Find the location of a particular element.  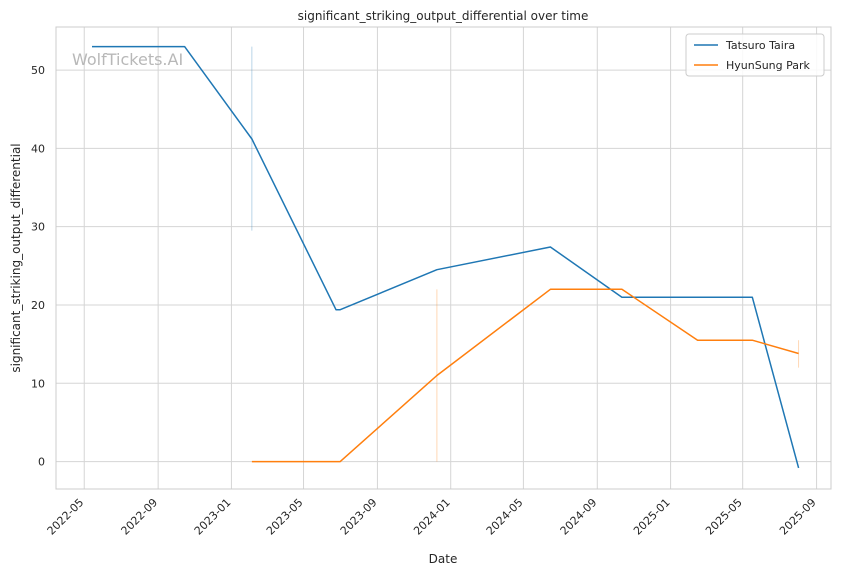

legend-box is located at coordinates (755, 55).